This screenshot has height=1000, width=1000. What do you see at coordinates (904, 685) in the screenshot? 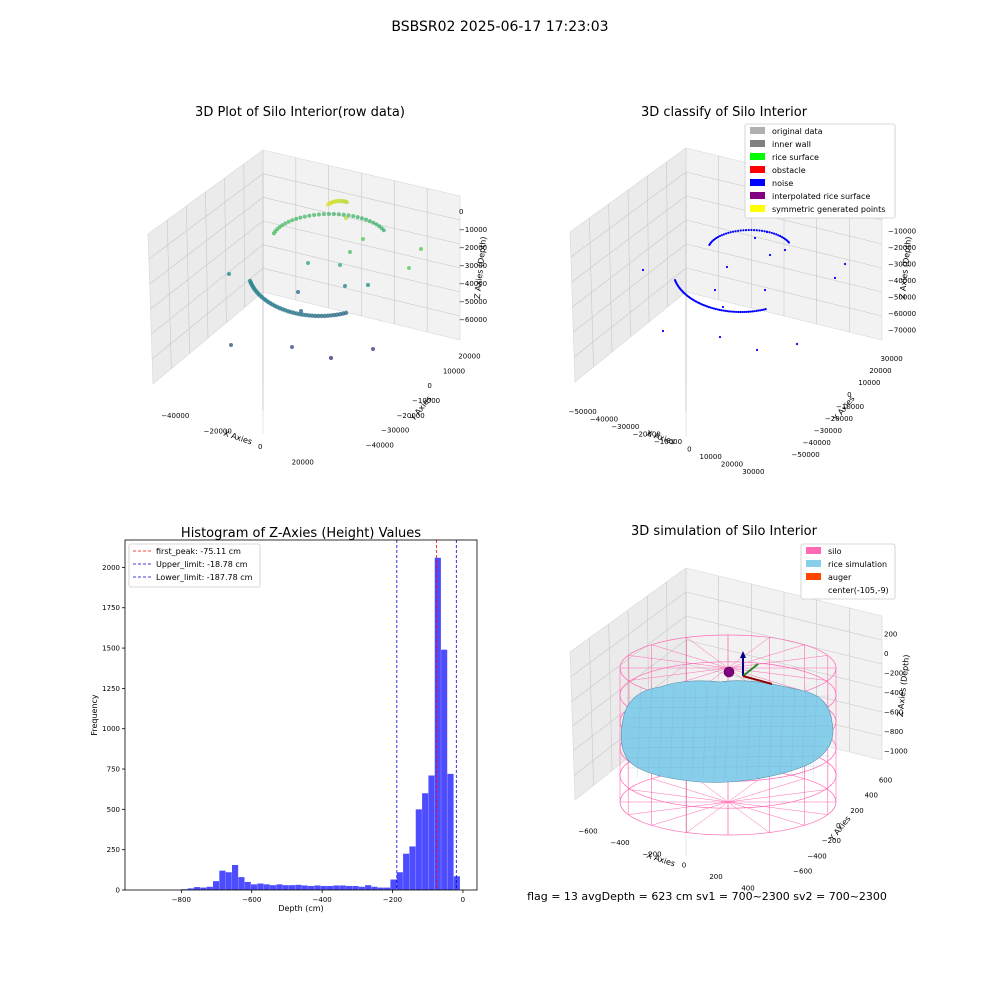
I see `sim-z-axis-label: Z Axies (Depth)` at bounding box center [904, 685].